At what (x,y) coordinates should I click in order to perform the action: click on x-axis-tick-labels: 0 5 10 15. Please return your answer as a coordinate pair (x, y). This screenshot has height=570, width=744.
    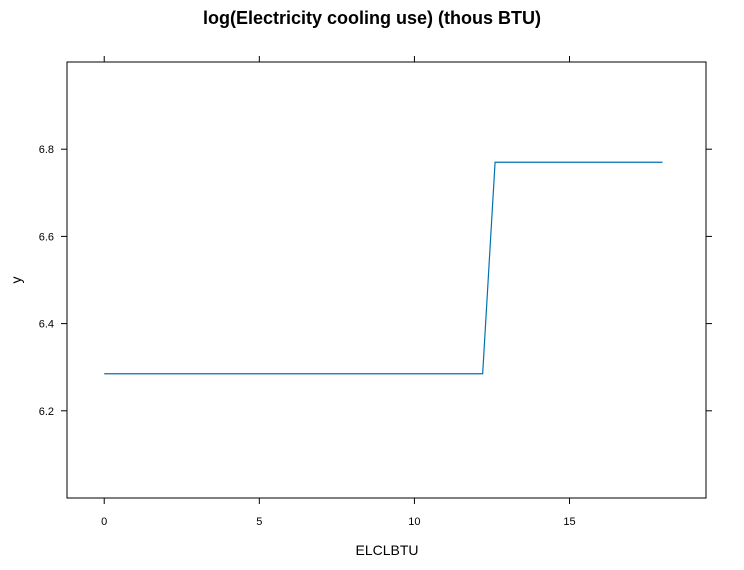
    Looking at the image, I should click on (338, 522).